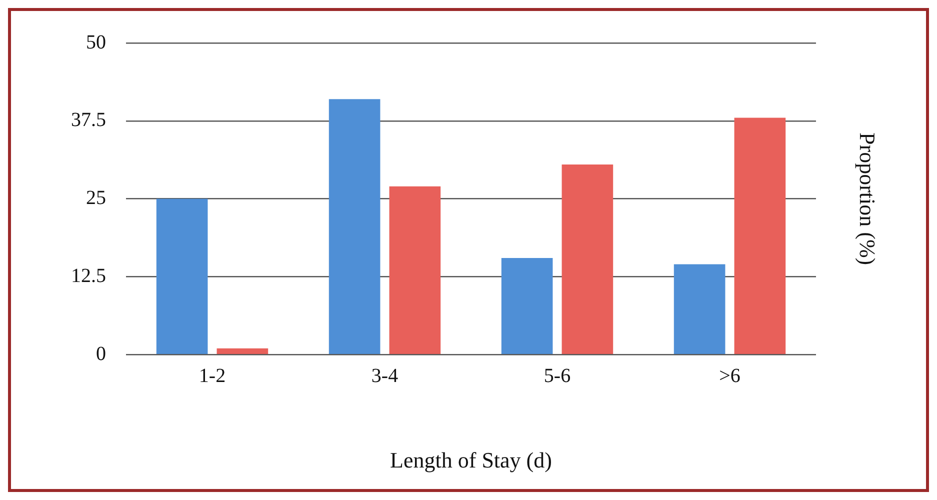 Image resolution: width=937 pixels, height=500 pixels. Describe the element at coordinates (88, 275) in the screenshot. I see `y-tick-label: 12.5` at that location.